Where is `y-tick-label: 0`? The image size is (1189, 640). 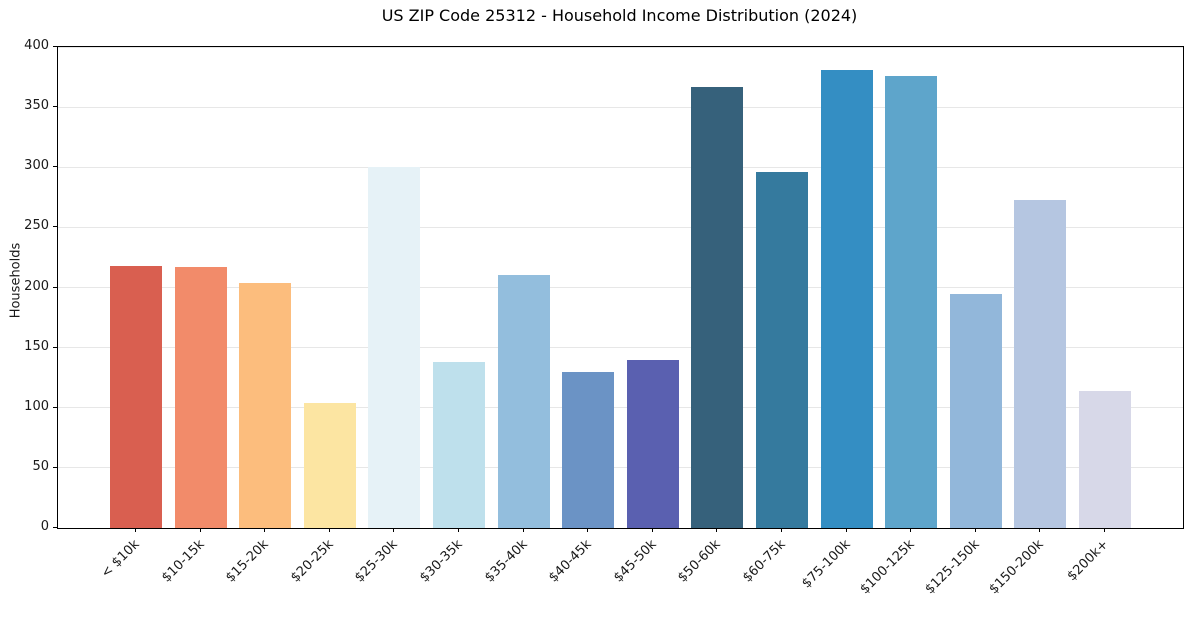
y-tick-label: 0 is located at coordinates (44, 526).